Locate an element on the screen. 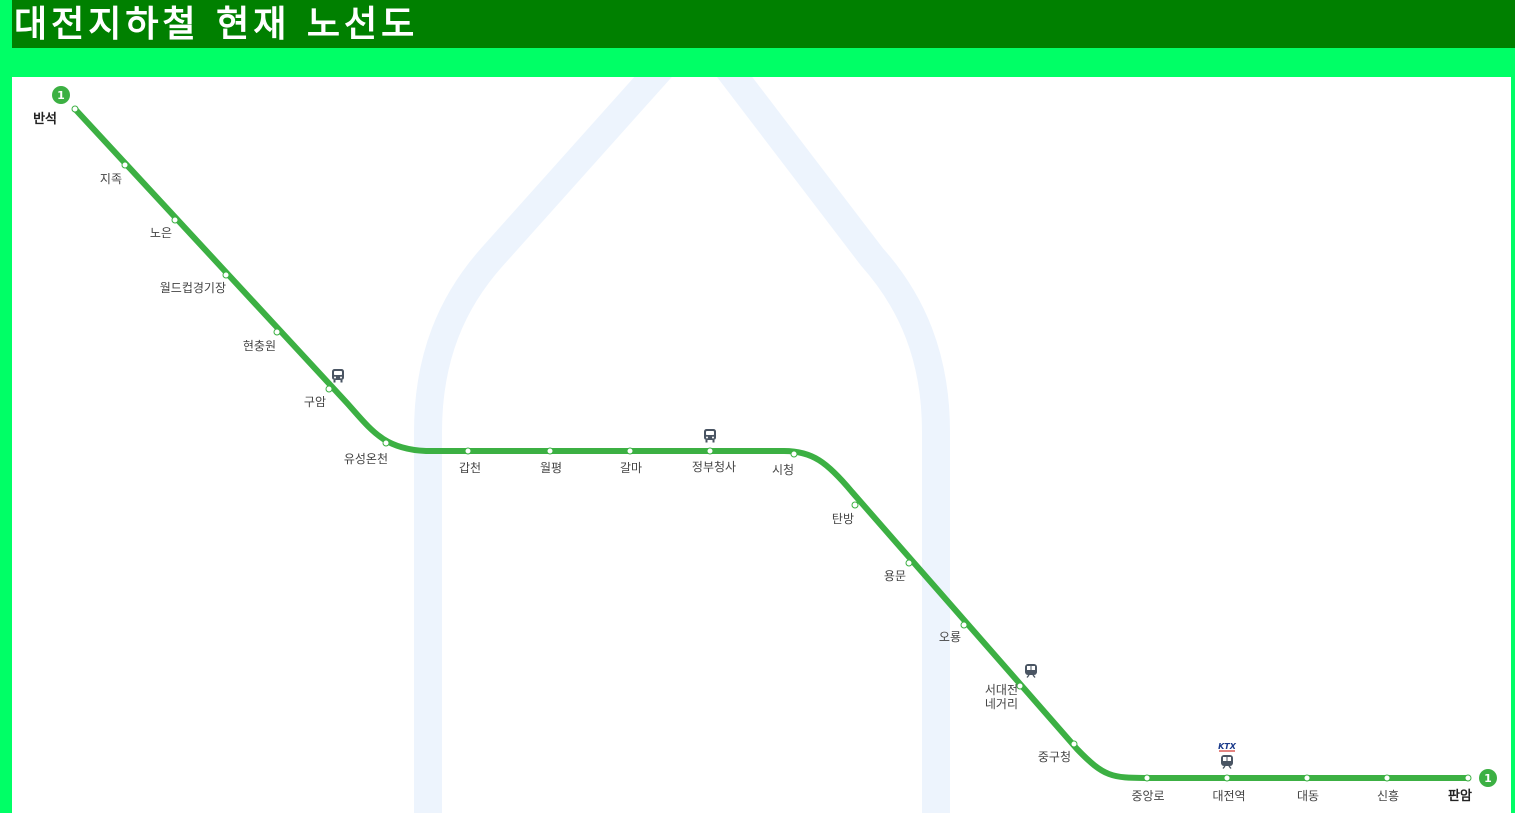  page-title: 대전지하철 현재 노선도 is located at coordinates (216, 24).